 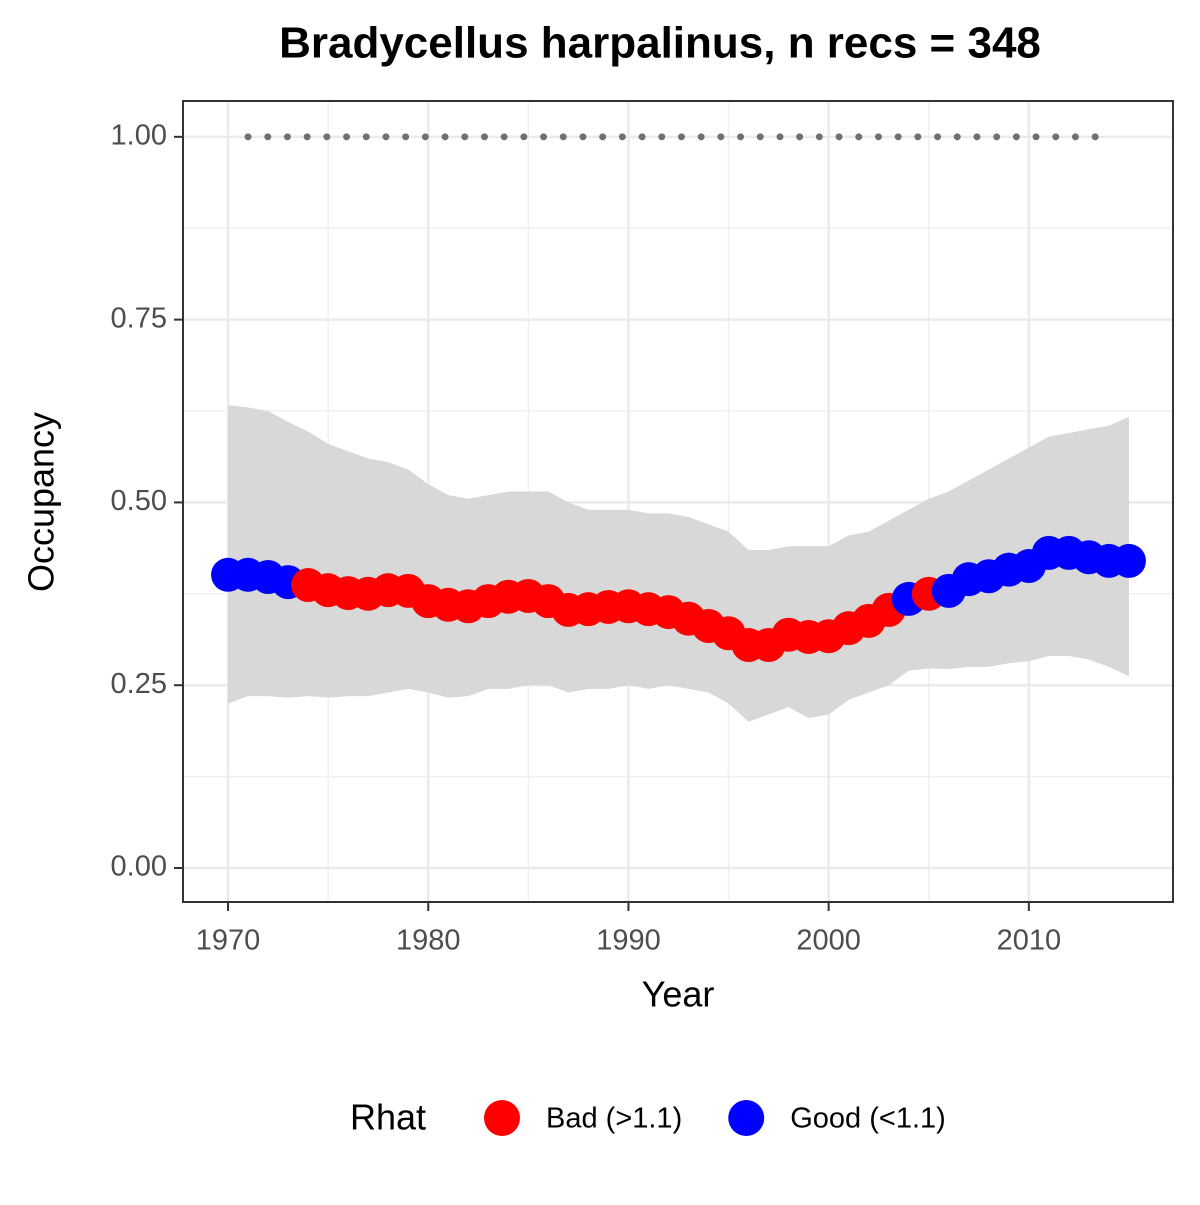 I want to click on y-tick-label: 0.75, so click(x=139, y=318).